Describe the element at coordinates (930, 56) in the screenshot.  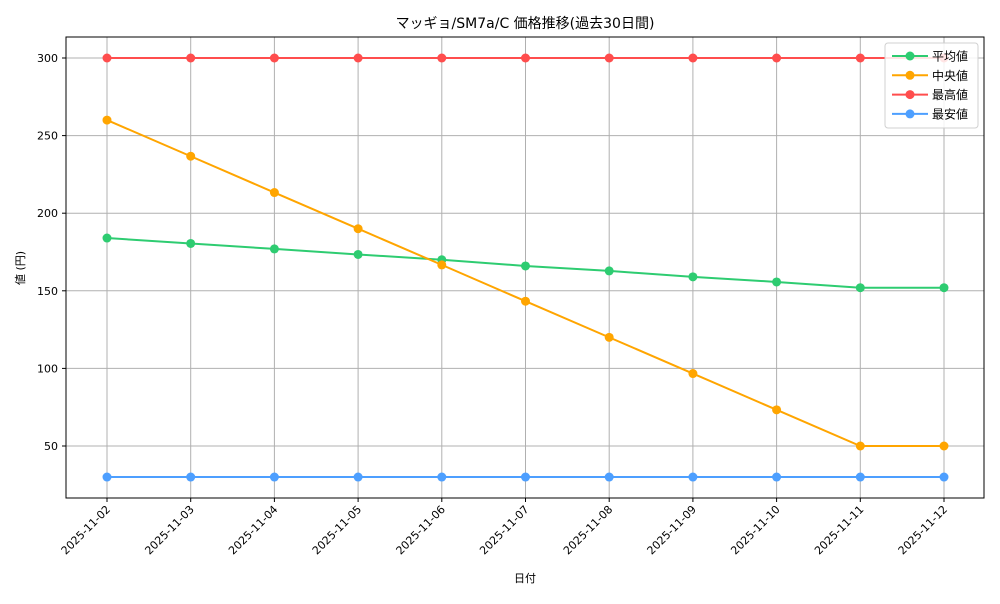
I see `legend-item: 平均値` at that location.